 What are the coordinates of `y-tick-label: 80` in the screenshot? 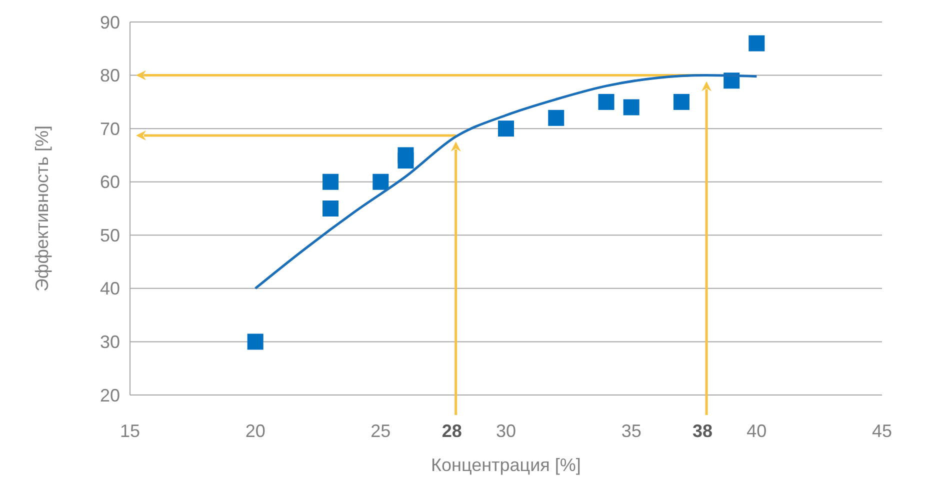 It's located at (110, 76).